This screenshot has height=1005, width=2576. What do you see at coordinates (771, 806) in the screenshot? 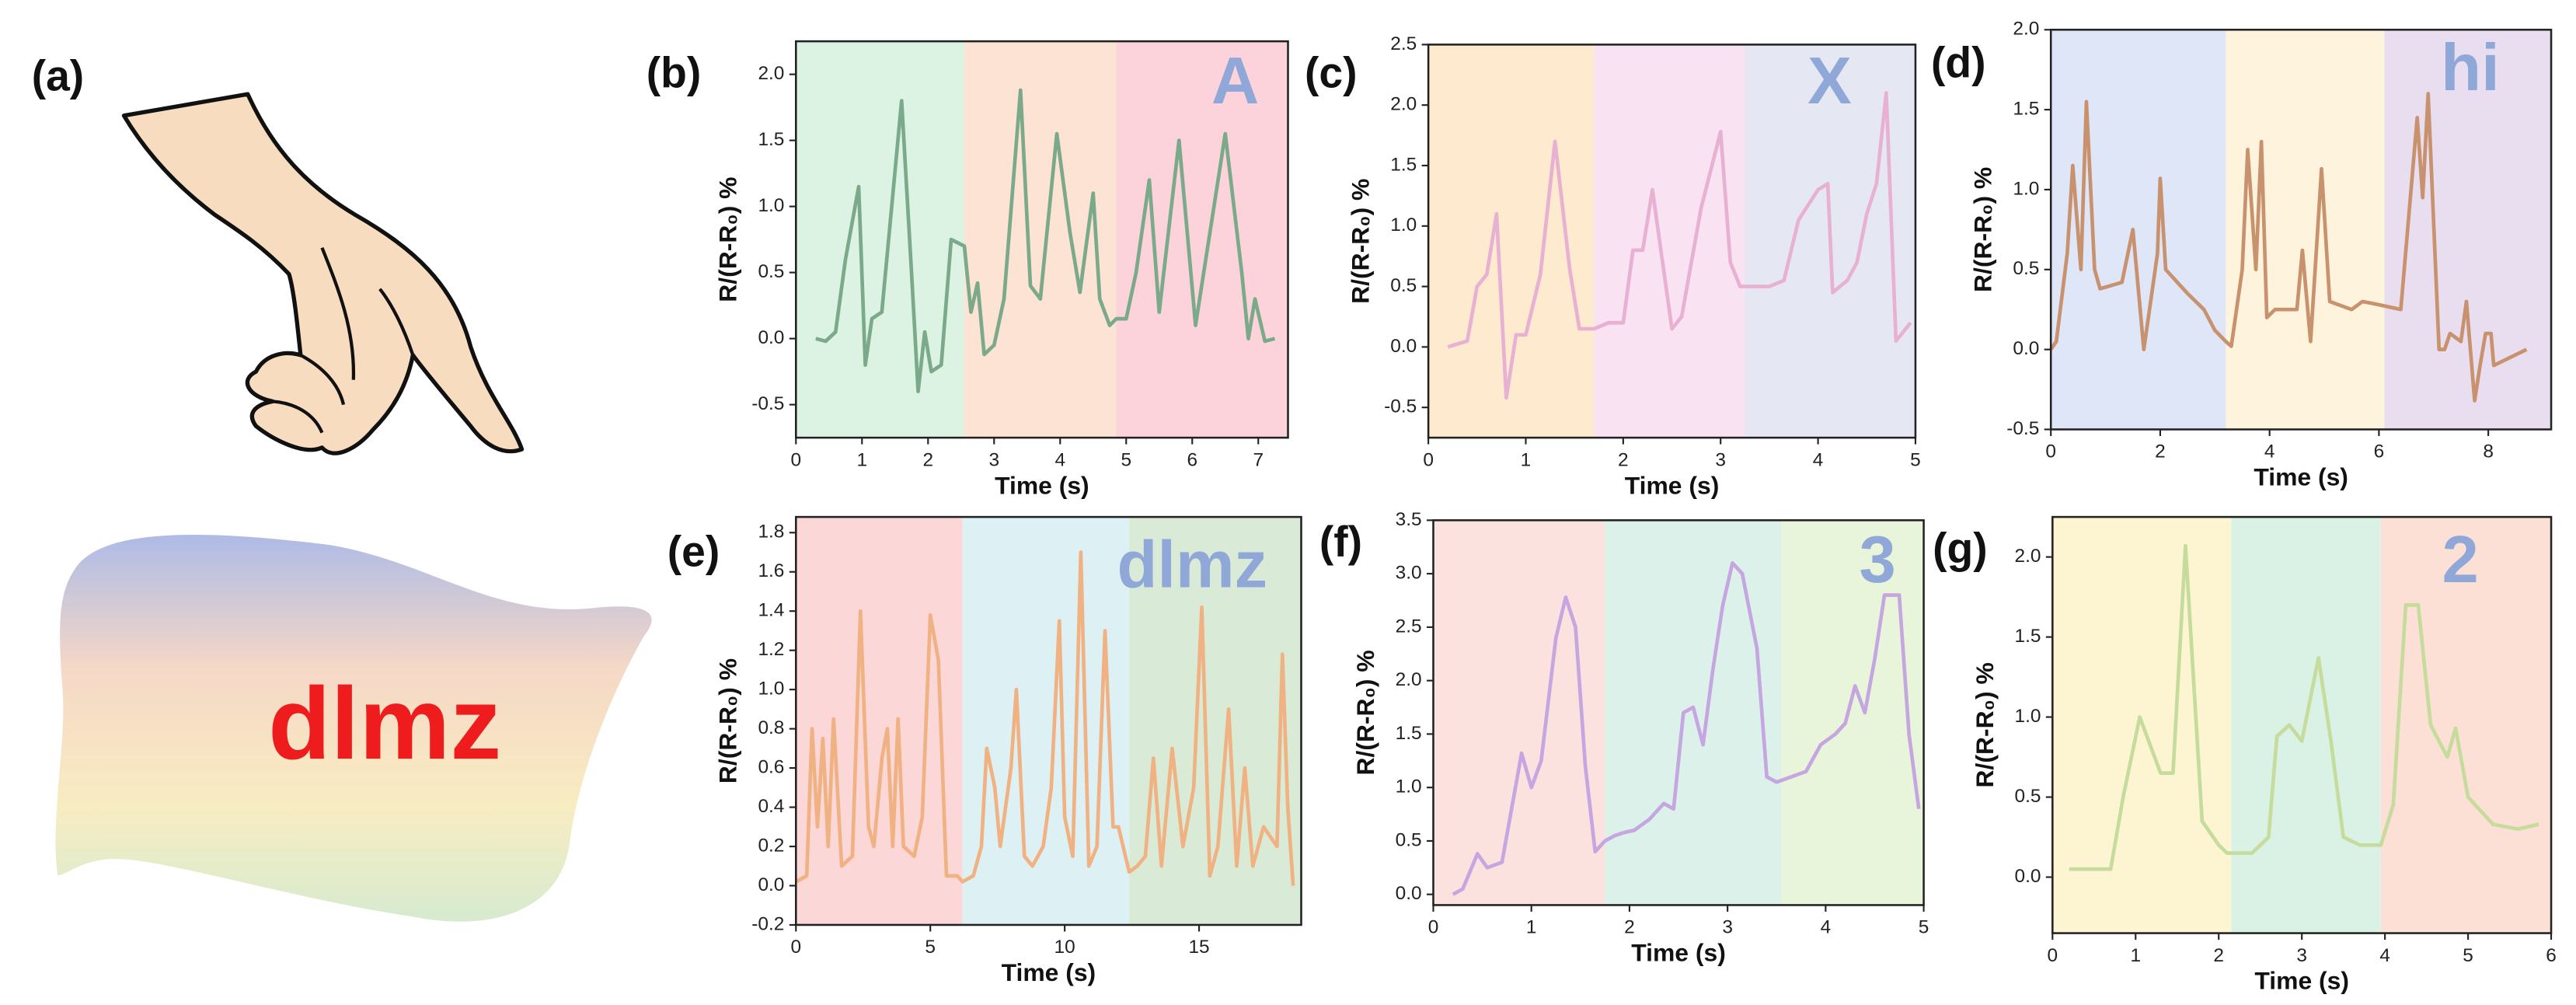
I see `y-tick-label: 0.4` at bounding box center [771, 806].